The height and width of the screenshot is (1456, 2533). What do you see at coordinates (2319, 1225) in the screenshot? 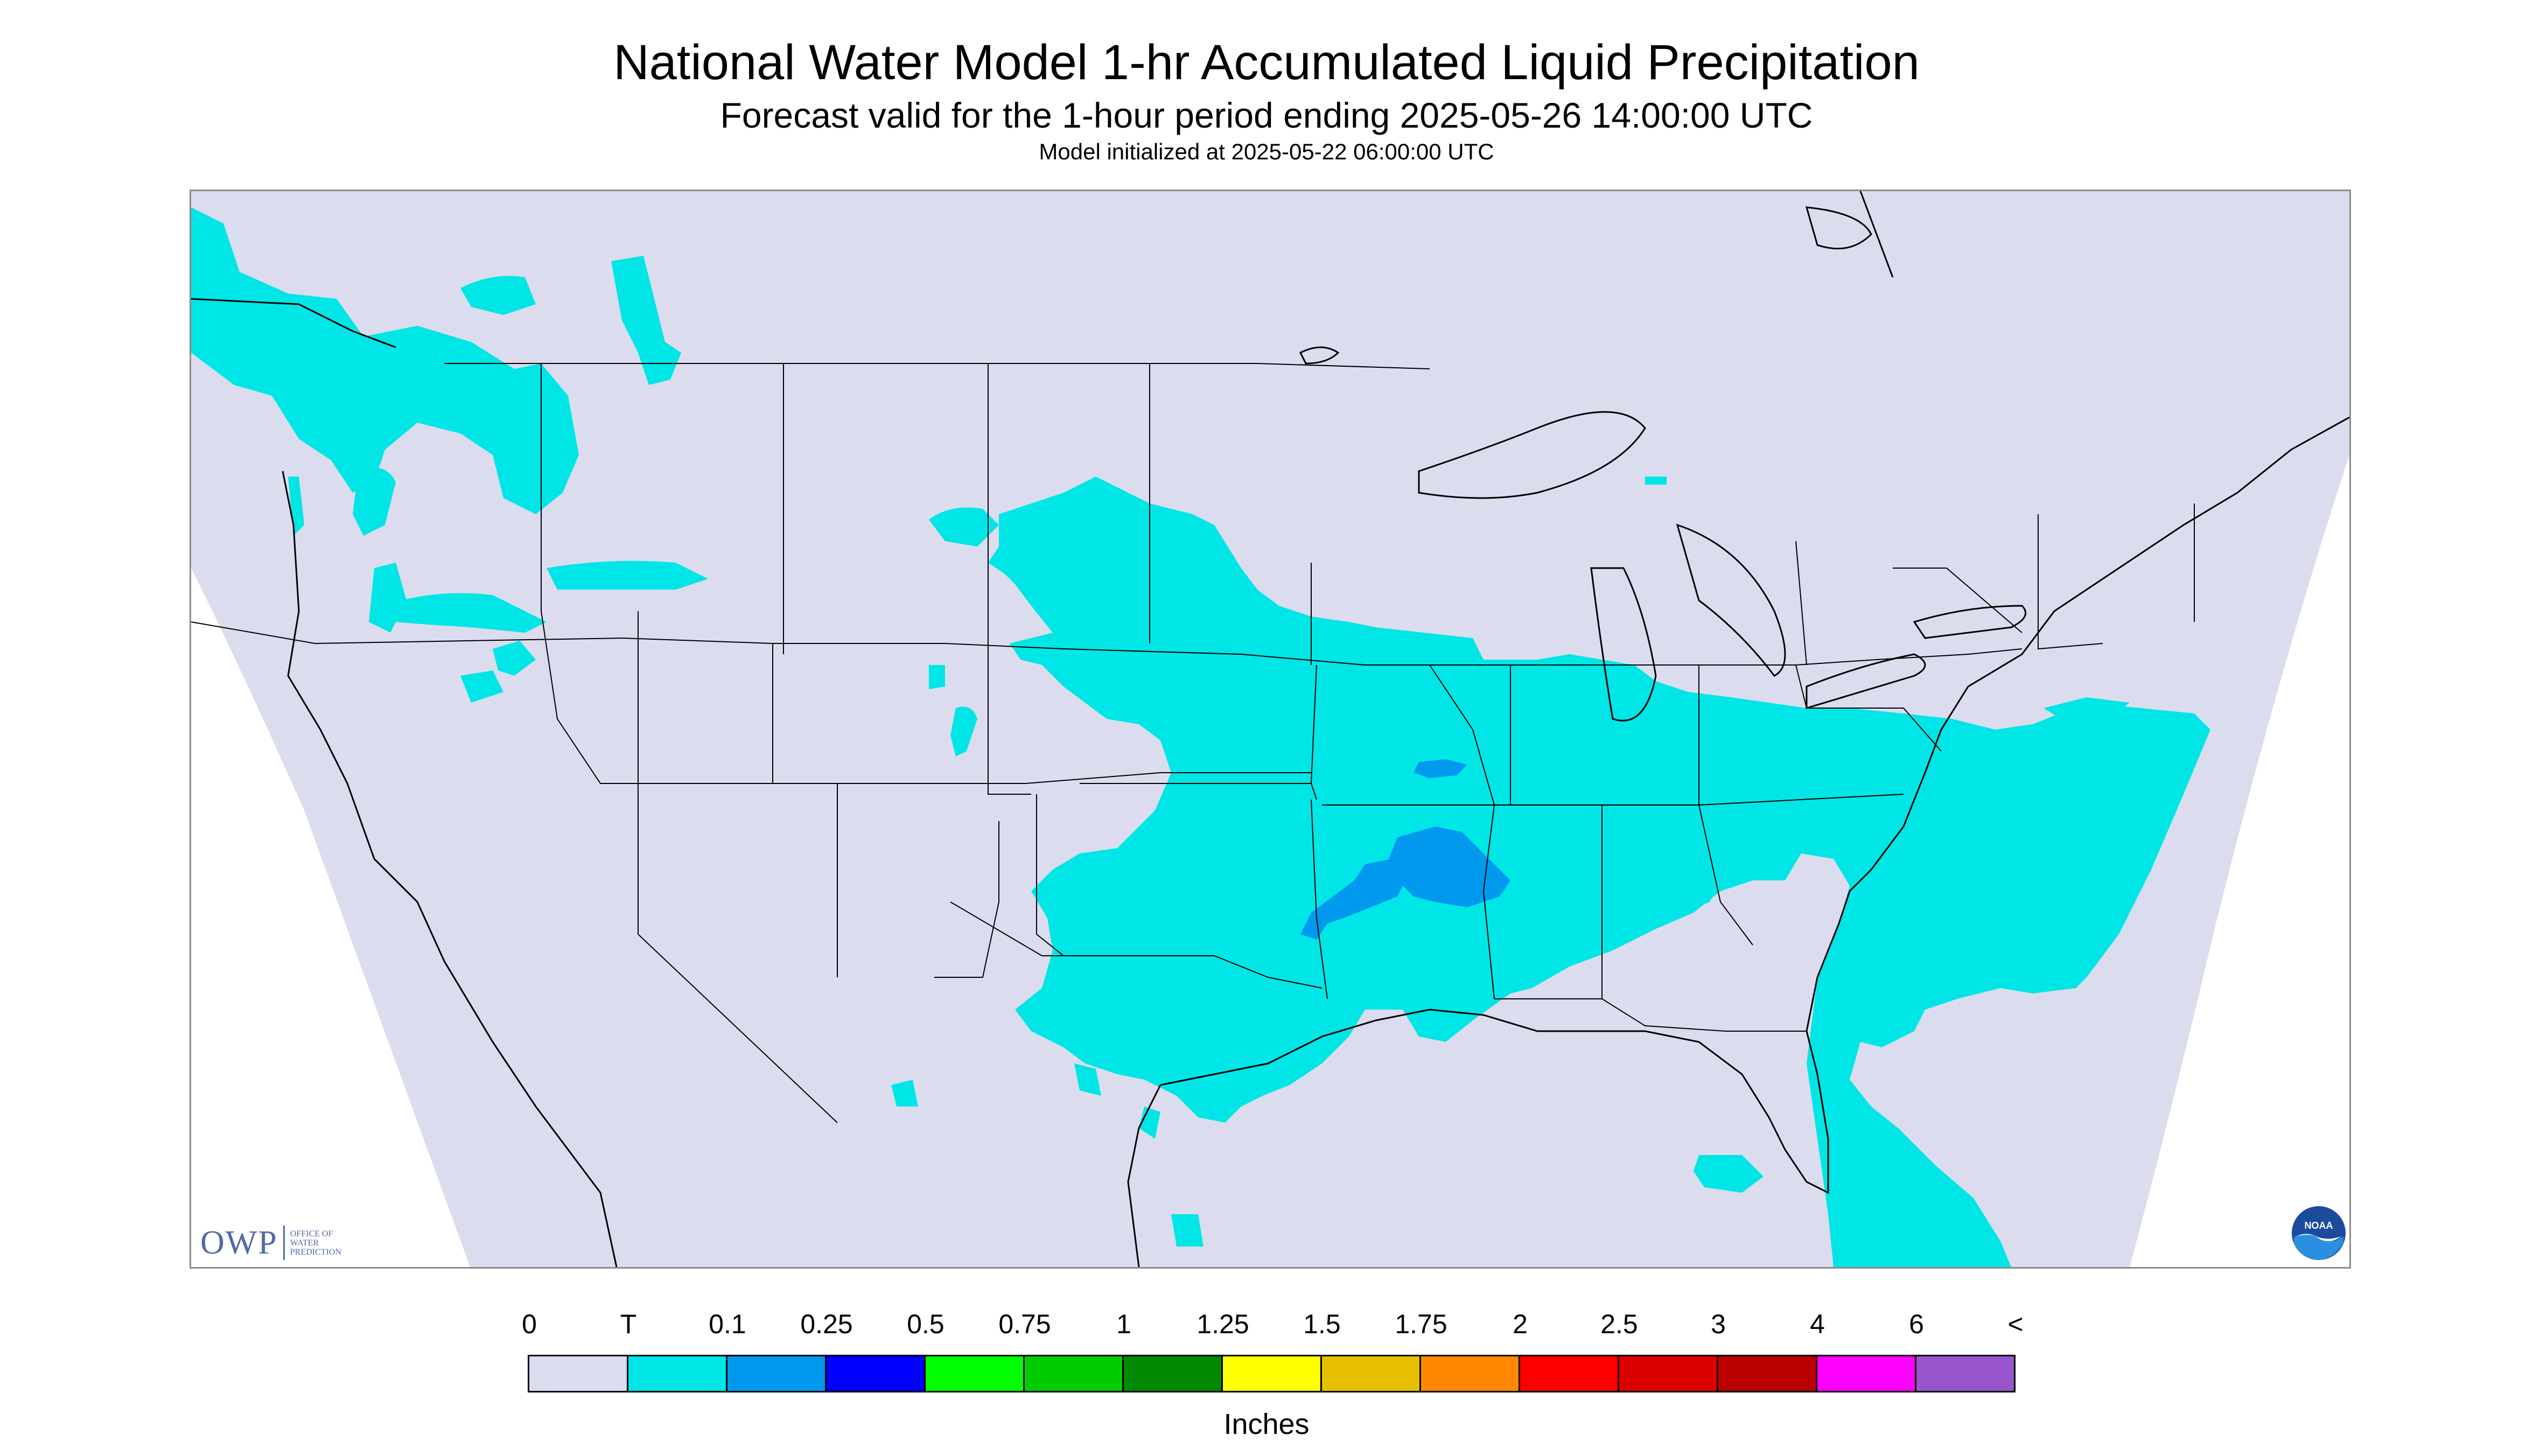
I see `svg-text: NOAA` at bounding box center [2319, 1225].